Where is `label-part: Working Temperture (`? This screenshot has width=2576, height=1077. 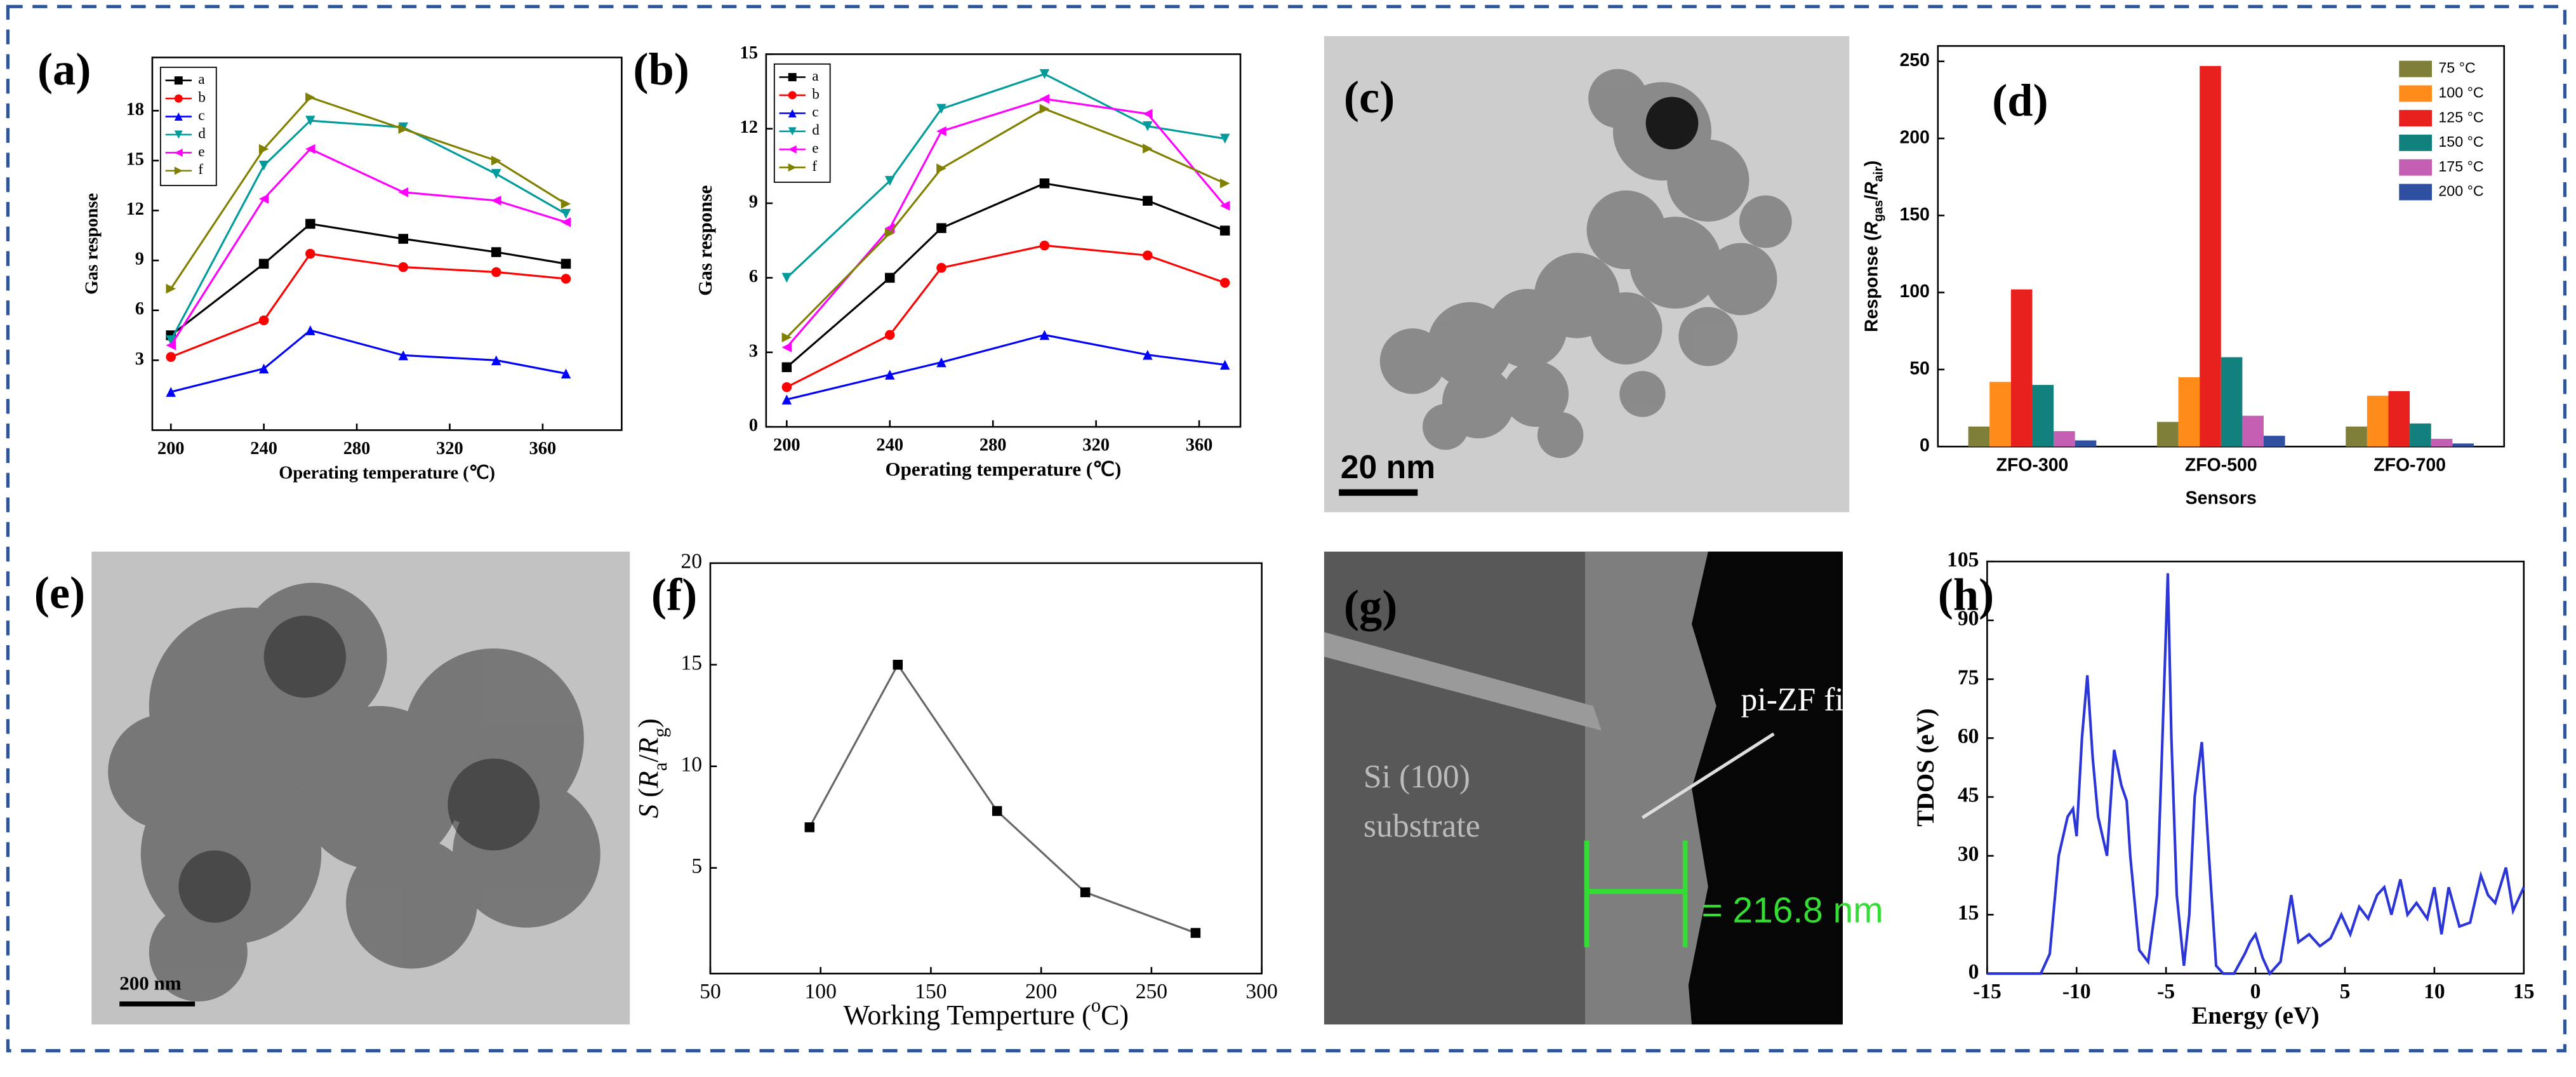
label-part: Working Temperture ( is located at coordinates (967, 1015).